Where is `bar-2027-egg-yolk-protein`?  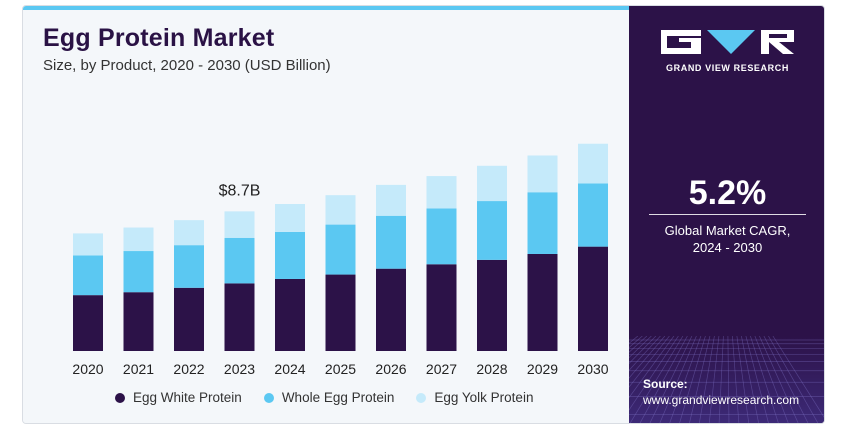
bar-2027-egg-yolk-protein is located at coordinates (441, 192).